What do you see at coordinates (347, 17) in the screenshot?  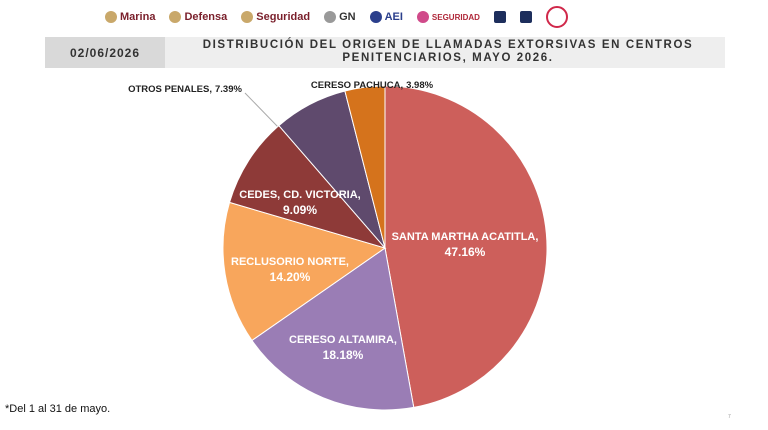 I see `logo-text: GN` at bounding box center [347, 17].